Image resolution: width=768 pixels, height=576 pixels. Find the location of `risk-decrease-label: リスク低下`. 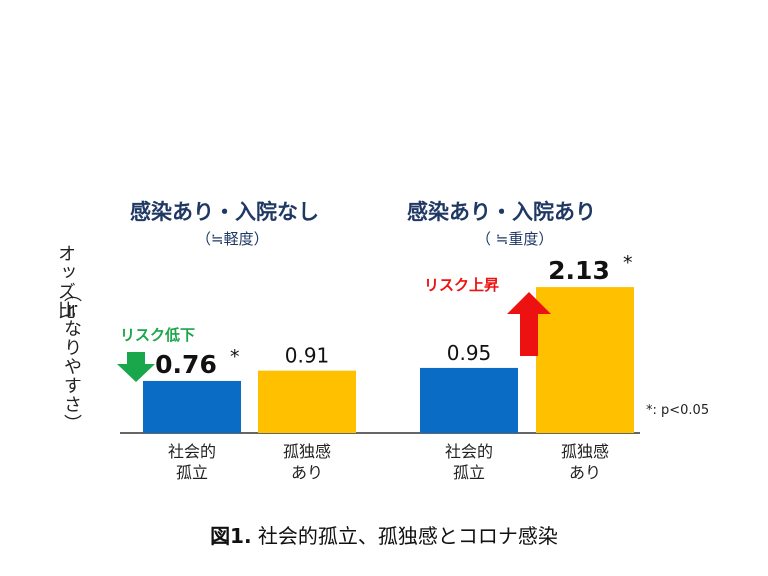

risk-decrease-label: リスク低下 is located at coordinates (158, 335).